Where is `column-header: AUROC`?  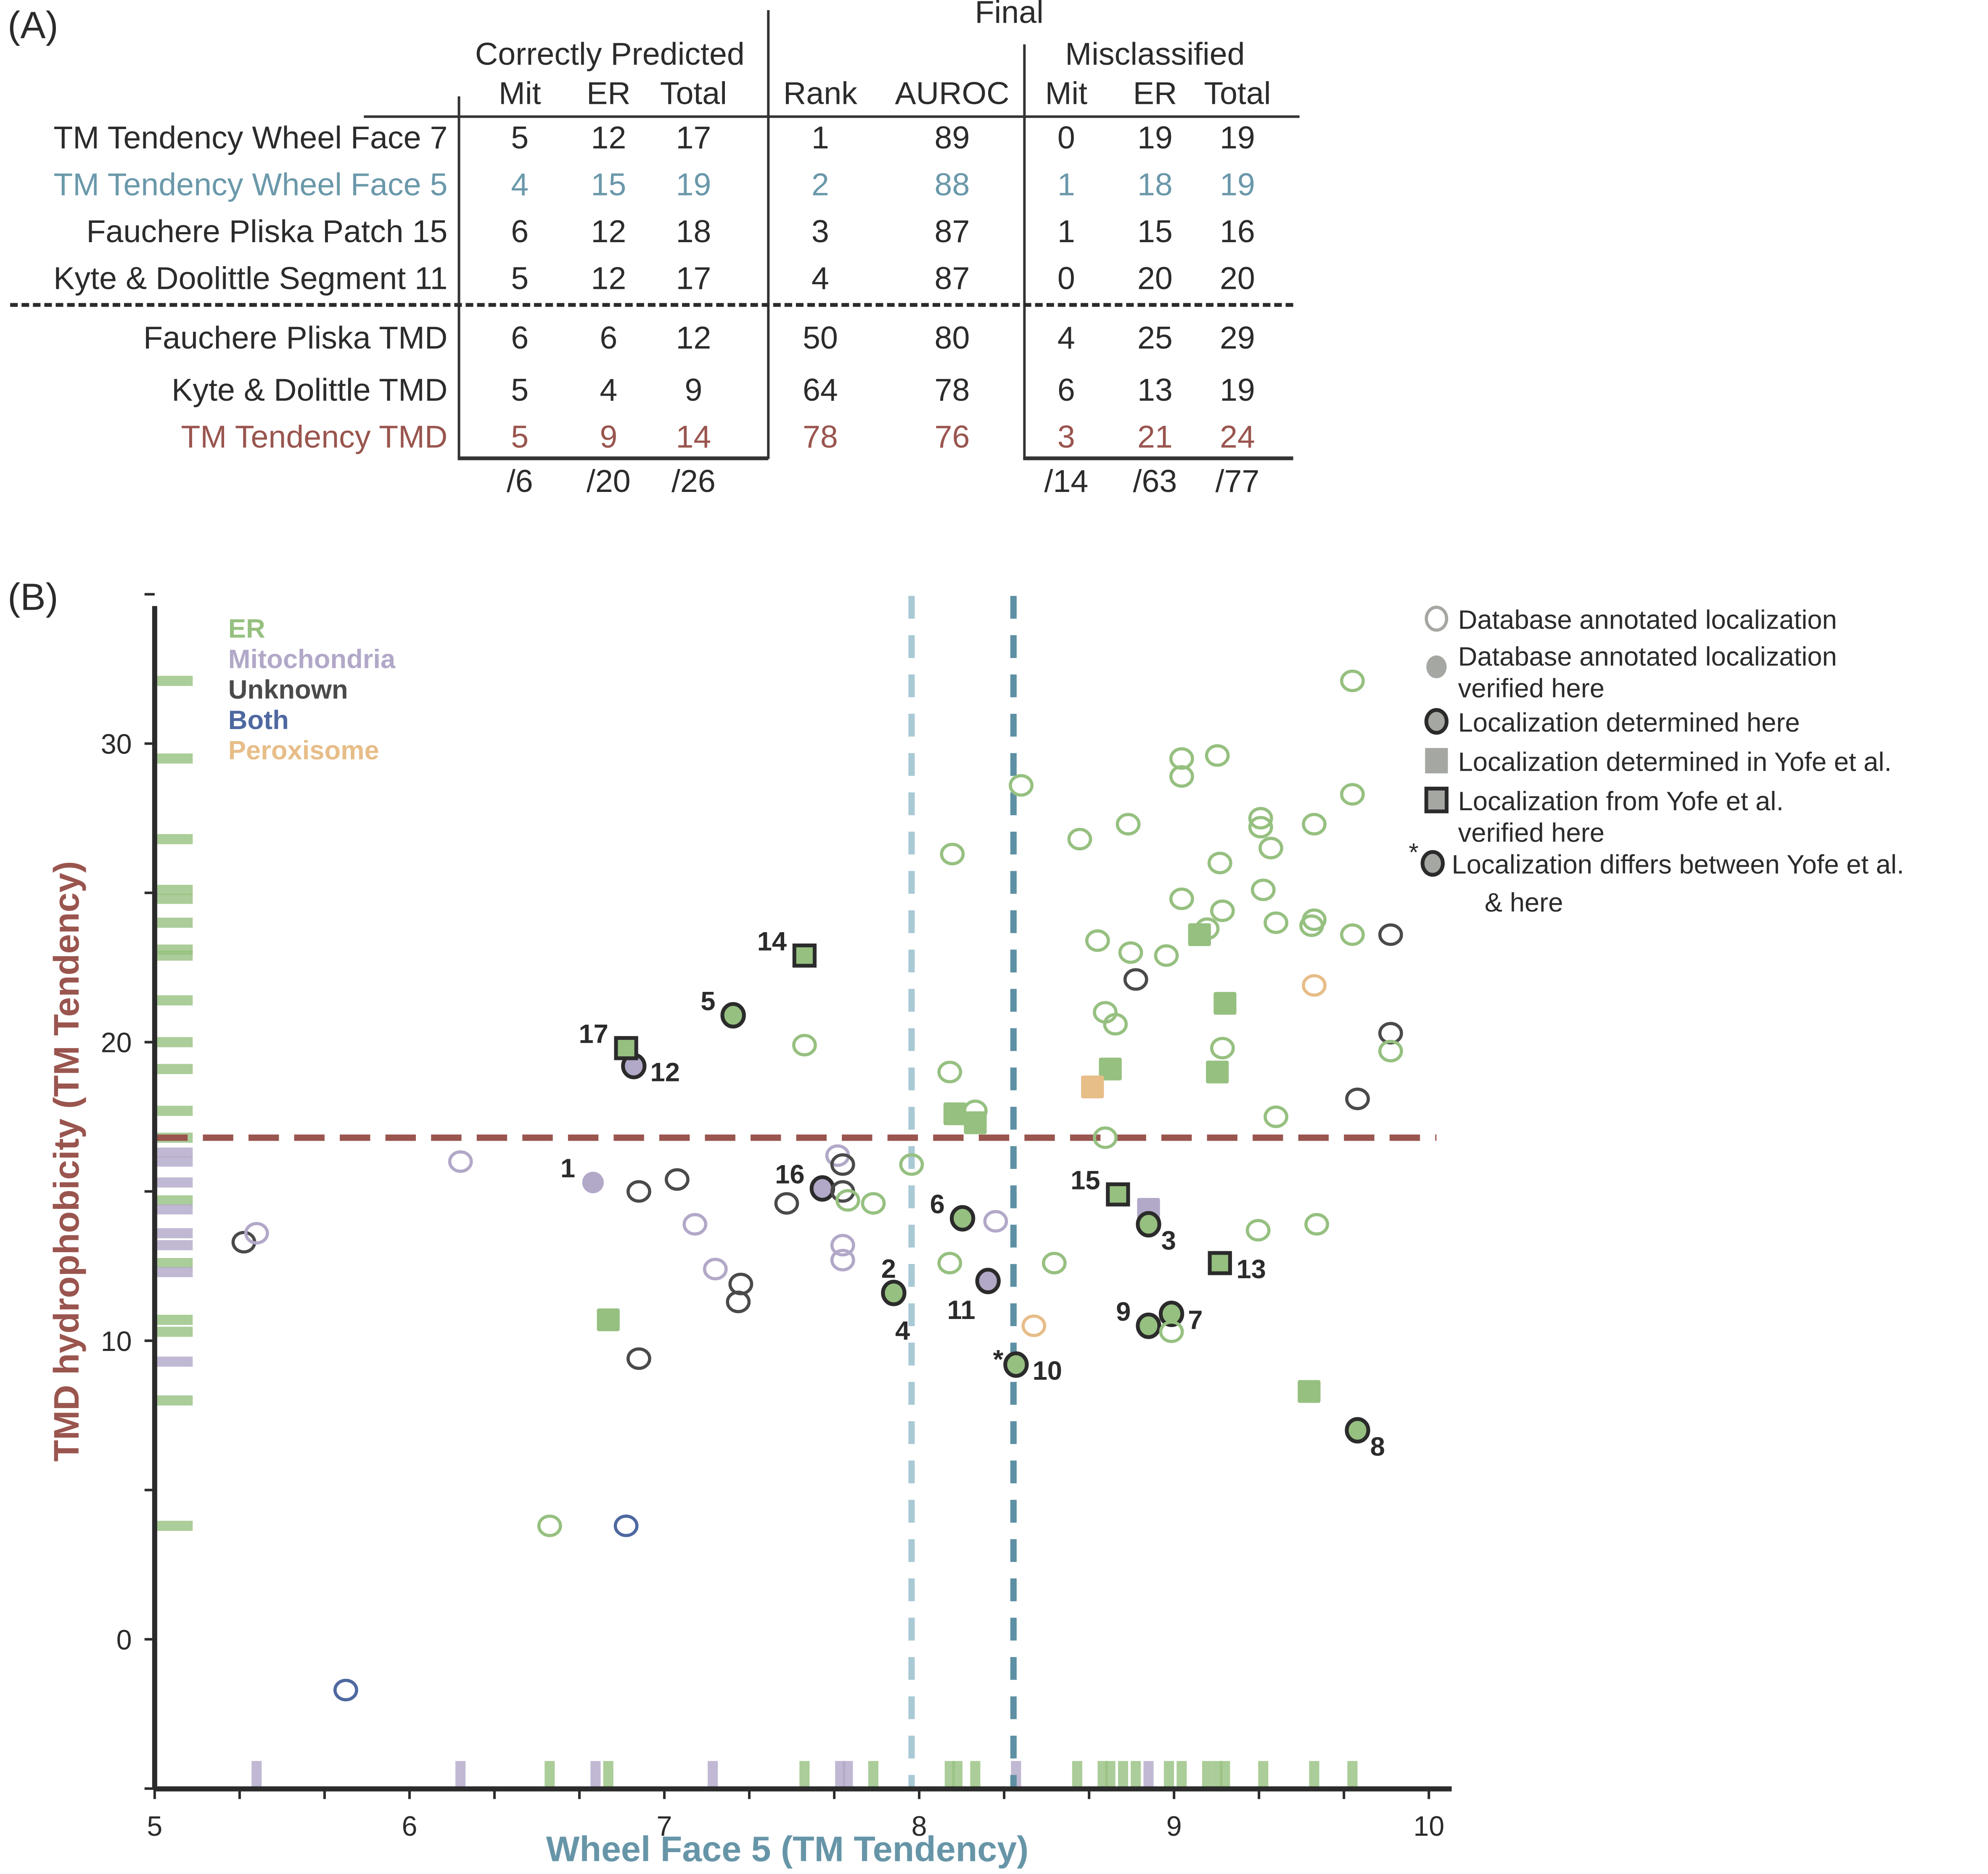
column-header: AUROC is located at coordinates (952, 94).